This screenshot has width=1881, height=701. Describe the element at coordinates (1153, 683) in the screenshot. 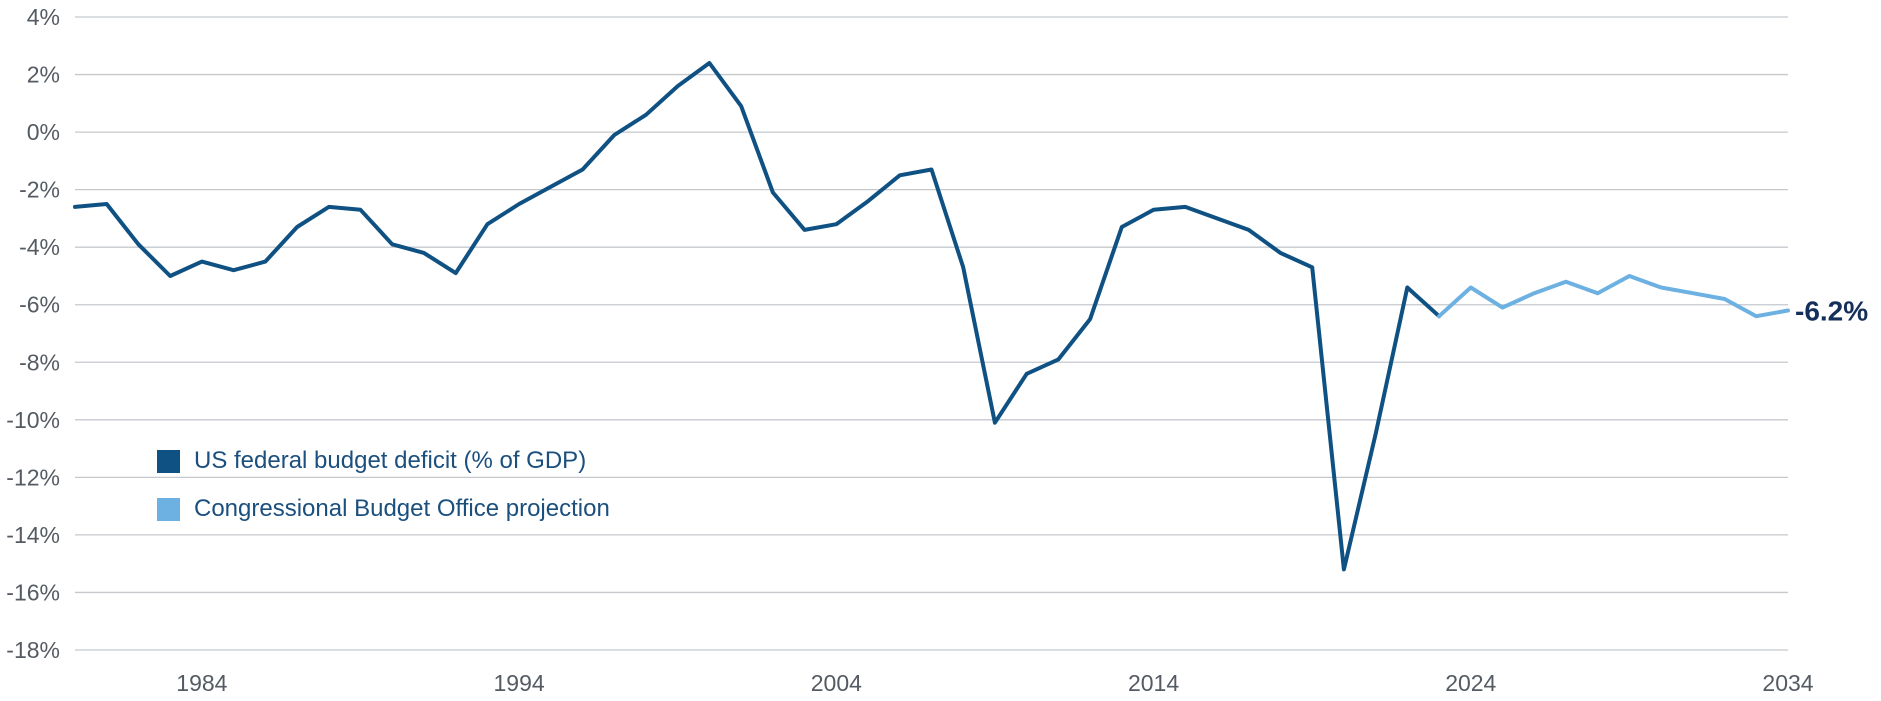

I see `x-tick-label: 2014` at that location.